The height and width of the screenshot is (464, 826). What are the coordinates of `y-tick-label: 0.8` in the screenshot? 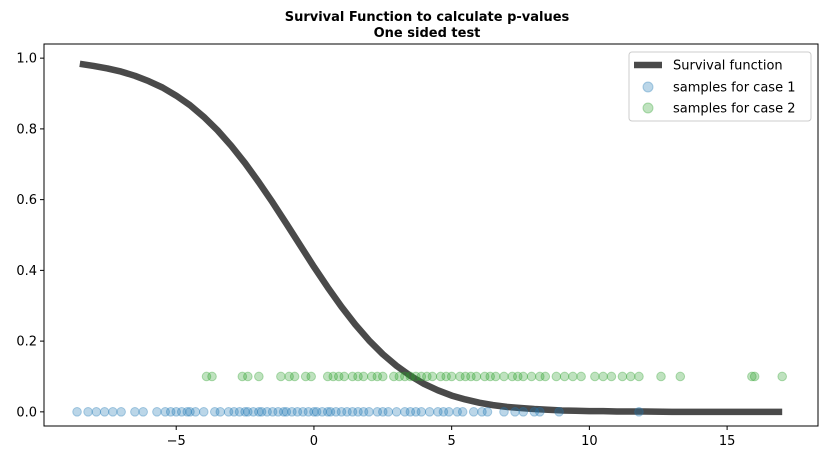 It's located at (26, 129).